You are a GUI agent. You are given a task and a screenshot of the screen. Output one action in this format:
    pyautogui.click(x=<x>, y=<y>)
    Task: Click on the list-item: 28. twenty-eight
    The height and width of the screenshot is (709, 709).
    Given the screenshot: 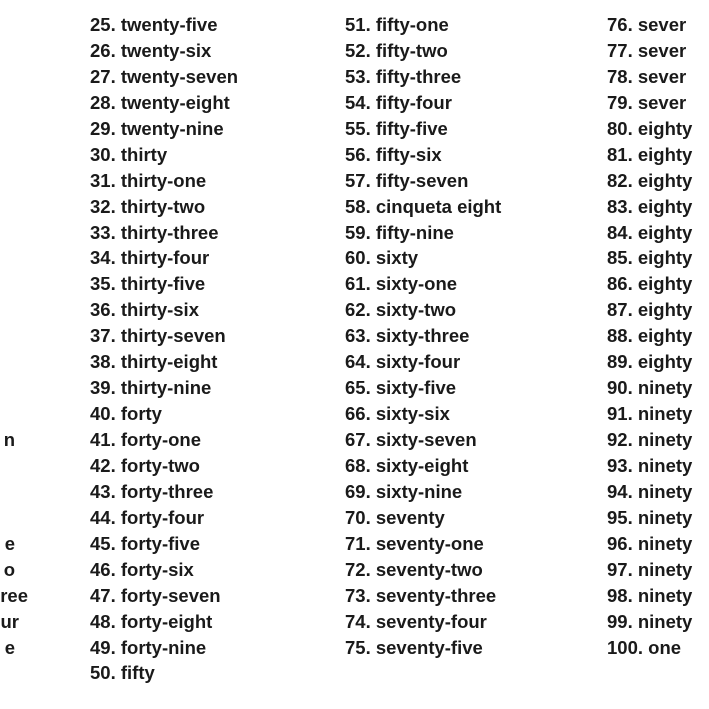 What is the action you would take?
    pyautogui.click(x=160, y=102)
    